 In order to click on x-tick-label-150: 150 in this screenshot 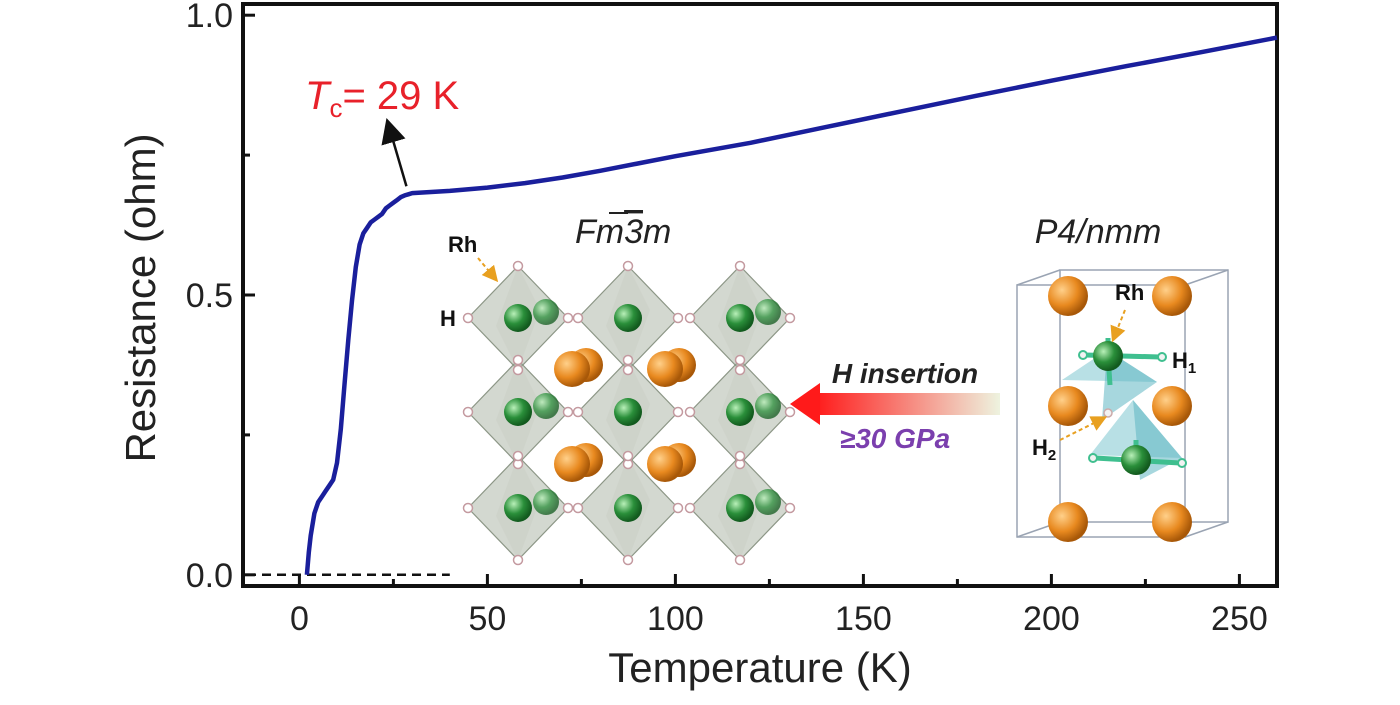, I will do `click(863, 619)`.